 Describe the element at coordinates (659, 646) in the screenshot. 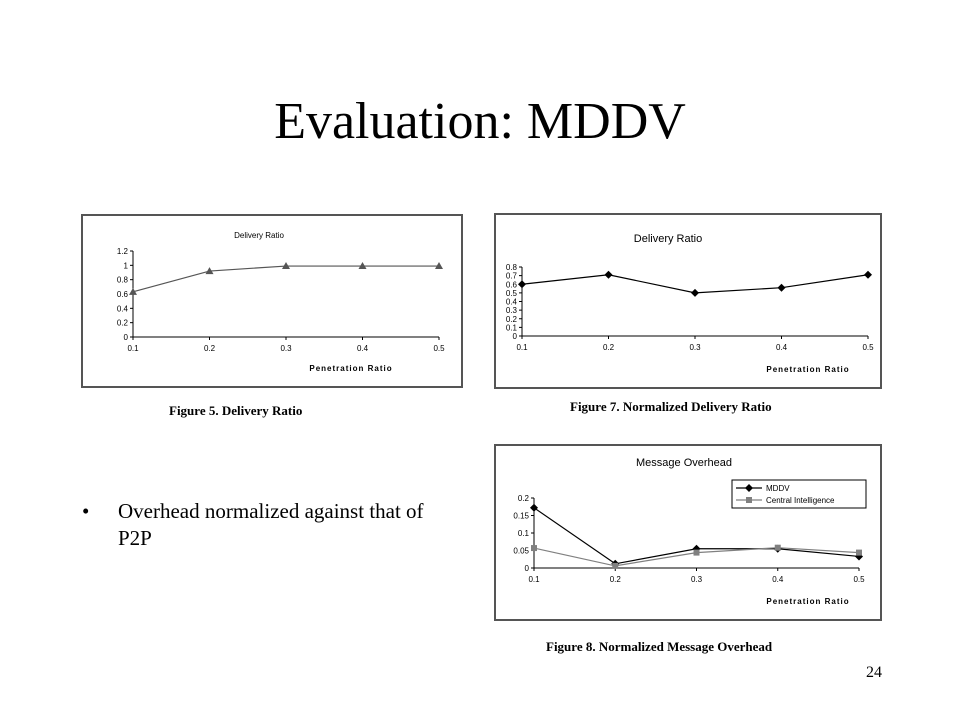

I see `figure-8-caption: Figure 8. Normalized Message Overhead` at that location.